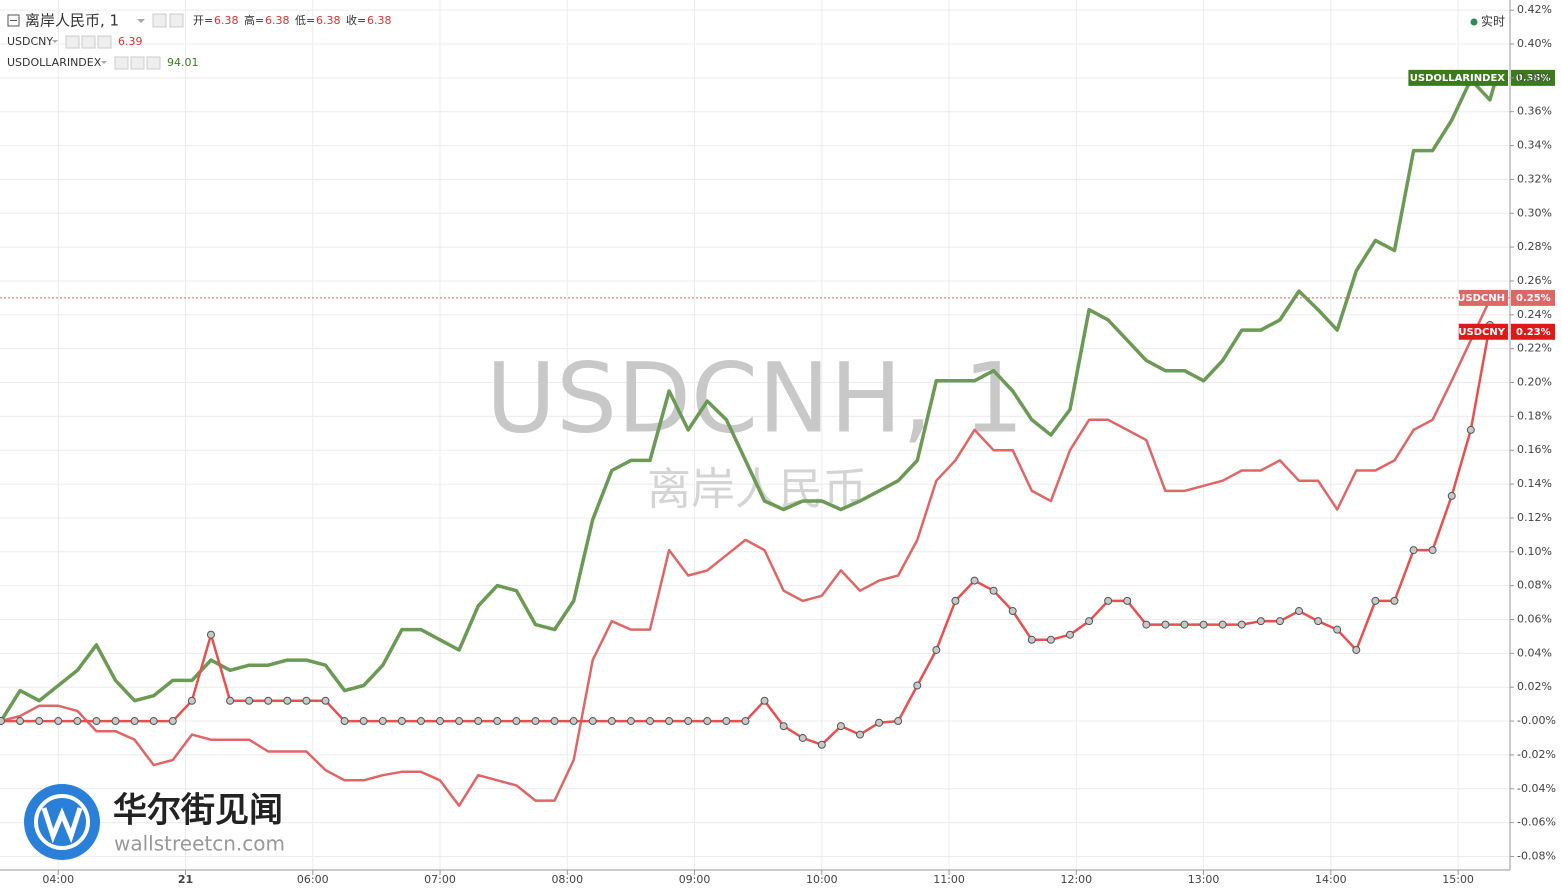 Image resolution: width=1562 pixels, height=888 pixels. Describe the element at coordinates (1534, 415) in the screenshot. I see `y-tick-label: 0.18%` at that location.